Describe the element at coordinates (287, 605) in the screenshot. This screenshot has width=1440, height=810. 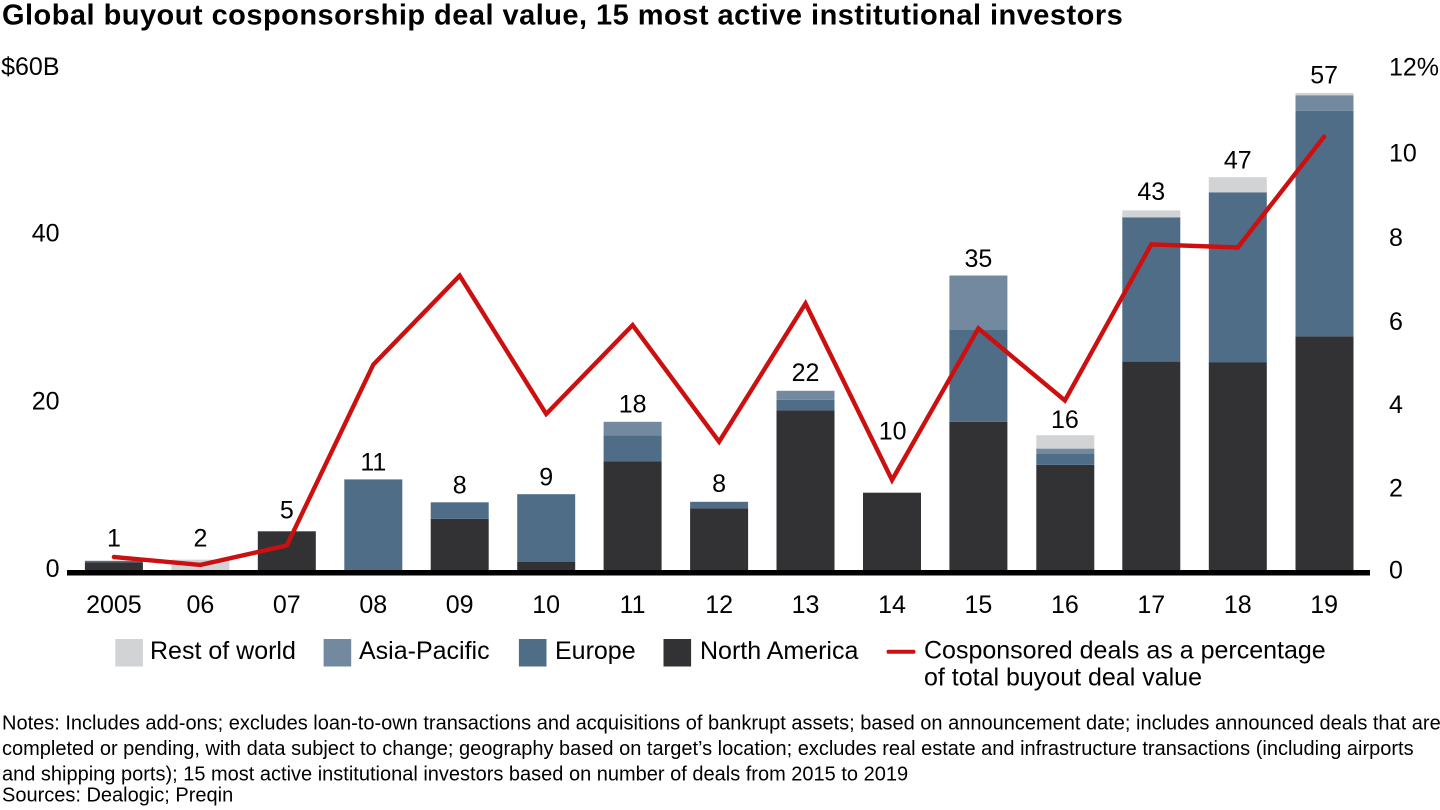
I see `svg-text: 07` at that location.